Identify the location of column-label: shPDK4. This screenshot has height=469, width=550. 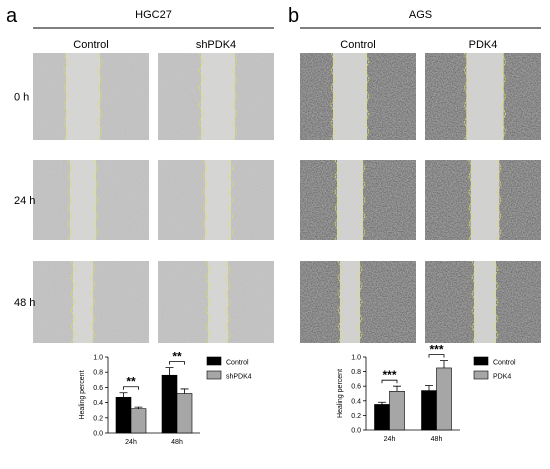
(216, 45).